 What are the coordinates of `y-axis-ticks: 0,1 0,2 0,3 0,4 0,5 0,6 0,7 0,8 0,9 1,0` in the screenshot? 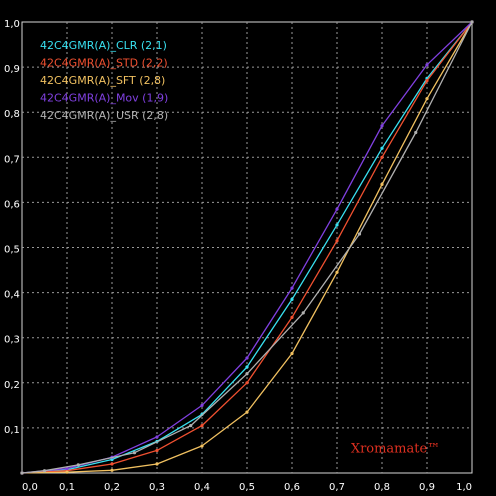 It's located at (12, 227).